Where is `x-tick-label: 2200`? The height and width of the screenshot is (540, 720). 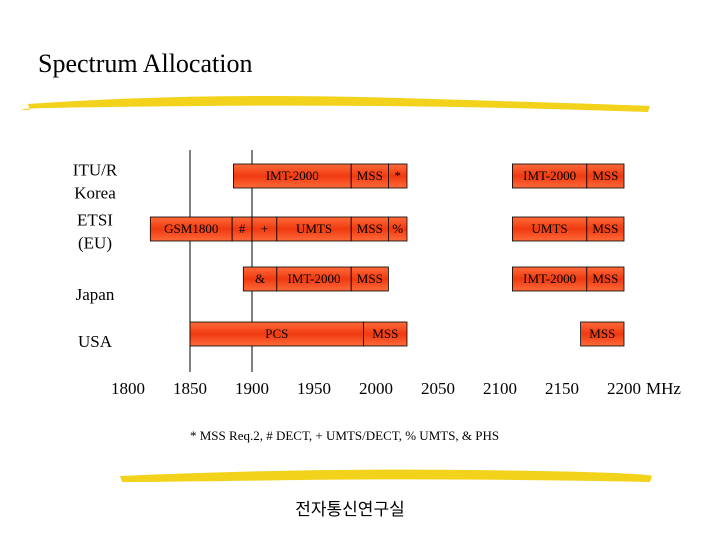
x-tick-label: 2200 is located at coordinates (624, 388).